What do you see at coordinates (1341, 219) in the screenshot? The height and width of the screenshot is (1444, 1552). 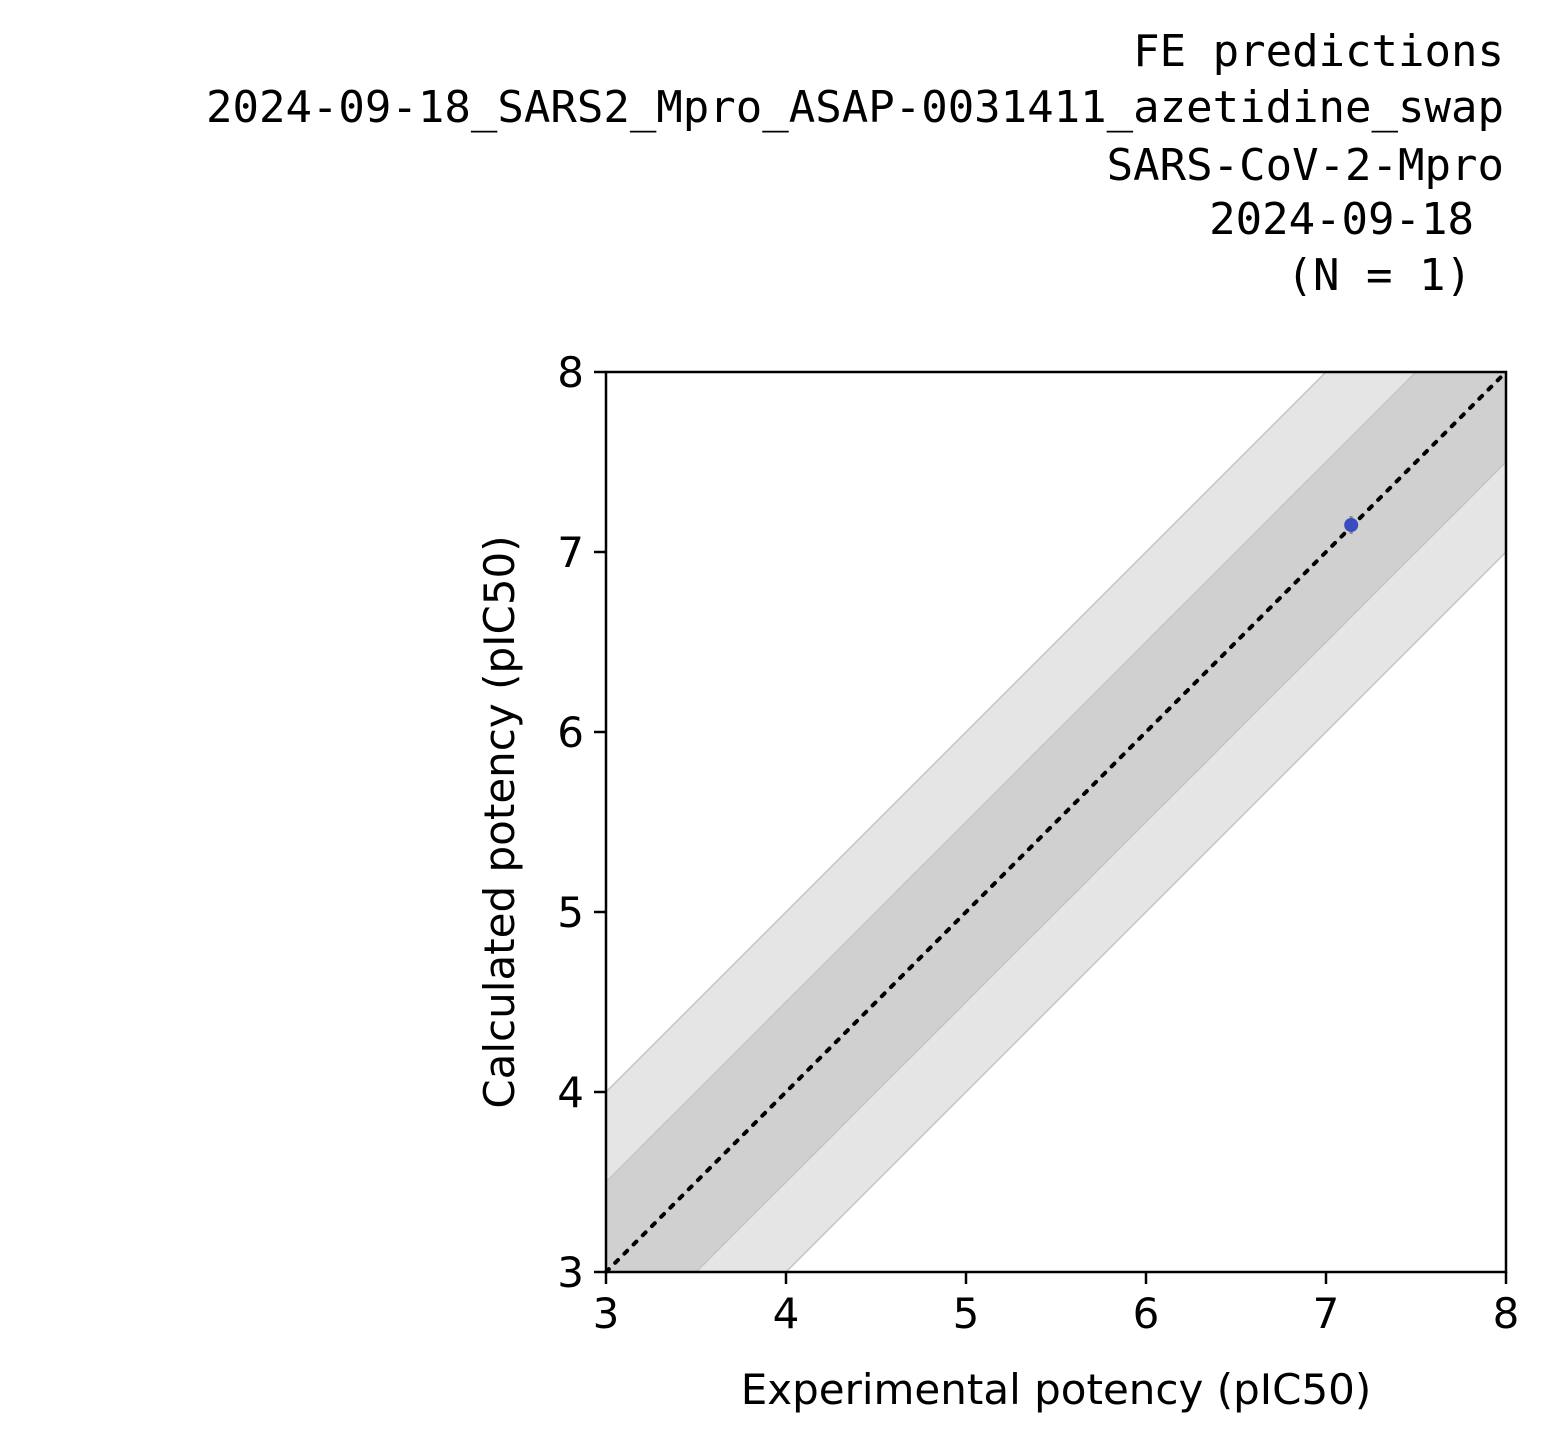 I see `title-line-4: 2024-09-18` at bounding box center [1341, 219].